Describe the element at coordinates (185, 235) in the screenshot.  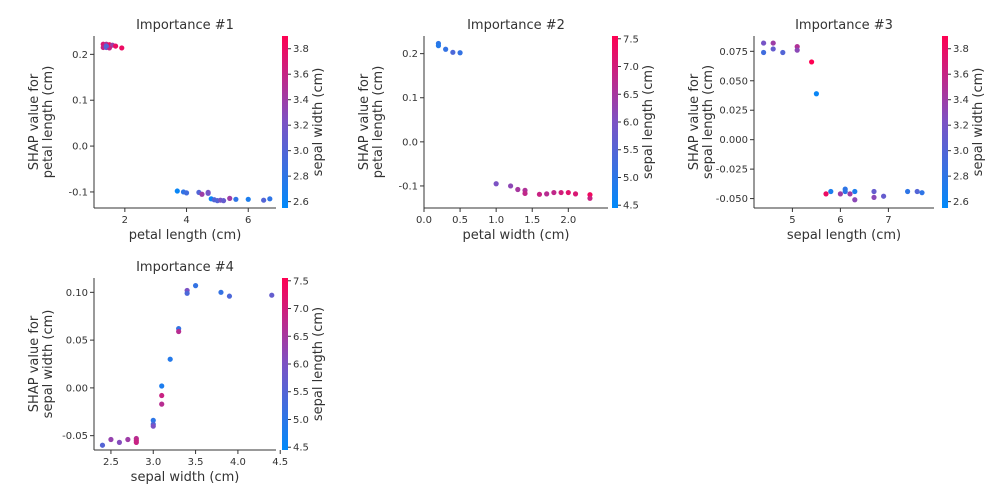
I see `x-axis-label: petal length (cm)` at that location.